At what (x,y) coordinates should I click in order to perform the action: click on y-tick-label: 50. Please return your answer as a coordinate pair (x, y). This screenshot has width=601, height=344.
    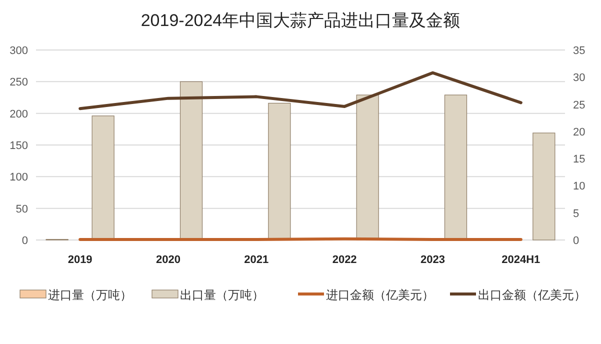
    Looking at the image, I should click on (22, 209).